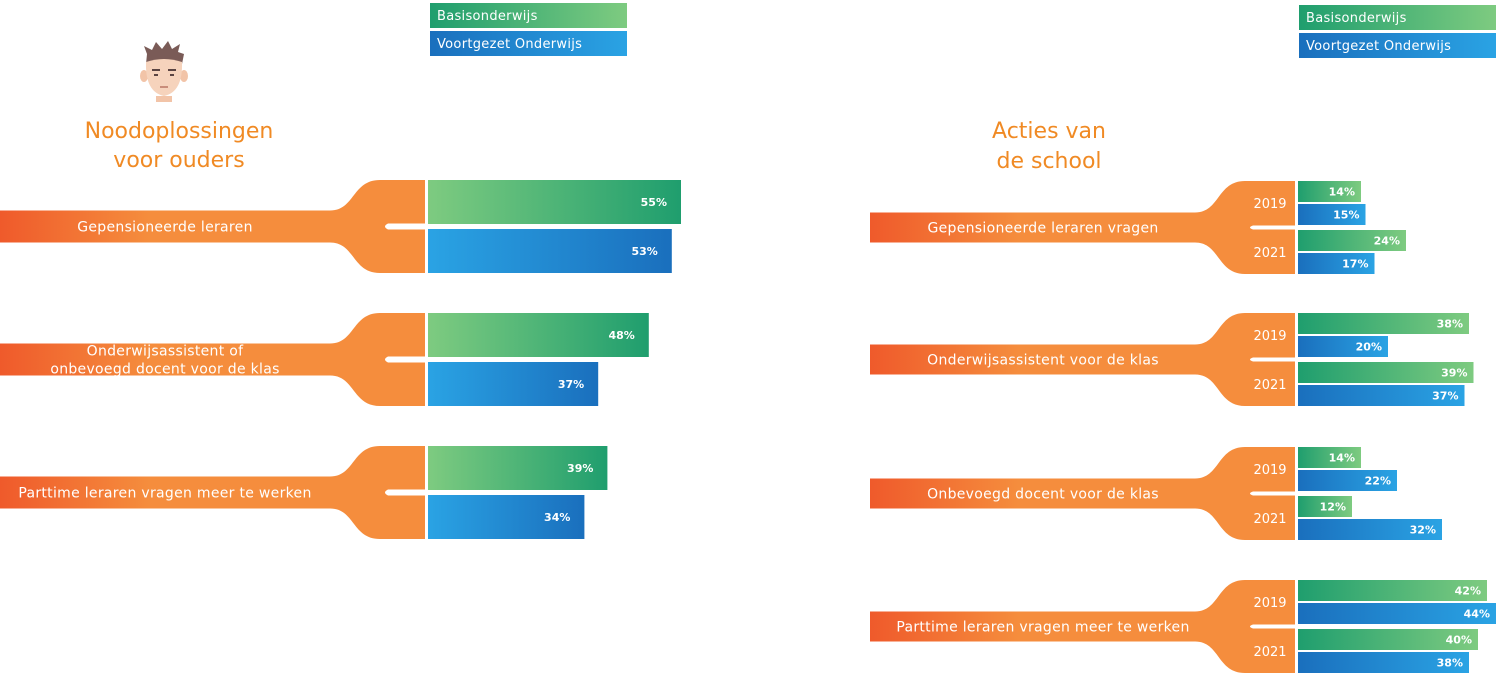  What do you see at coordinates (1043, 495) in the screenshot?
I see `category-label: Onbevoegd docent voor de klas` at bounding box center [1043, 495].